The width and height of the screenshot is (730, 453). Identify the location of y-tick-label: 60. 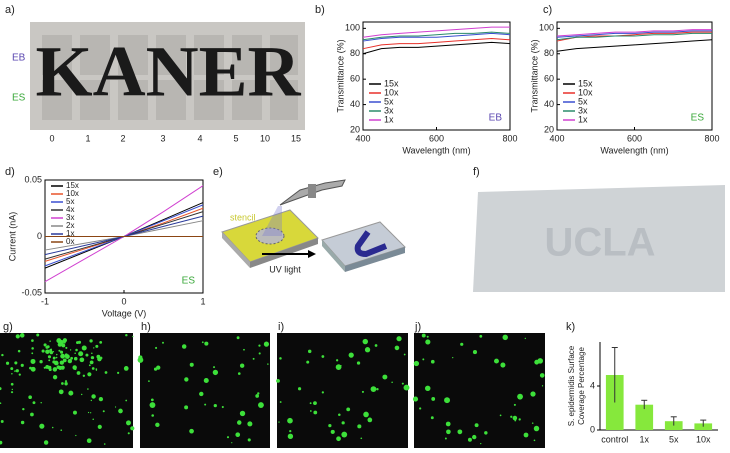
(355, 79).